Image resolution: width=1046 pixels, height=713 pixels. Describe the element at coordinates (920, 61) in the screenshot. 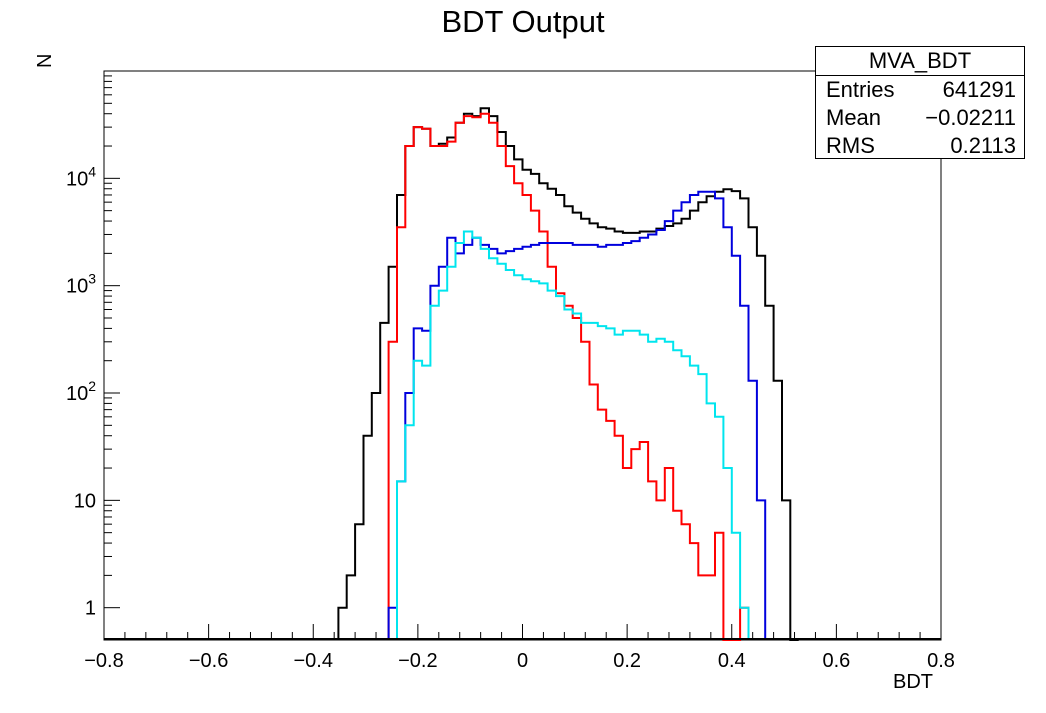

I see `stats-title: MVA_BDT` at that location.